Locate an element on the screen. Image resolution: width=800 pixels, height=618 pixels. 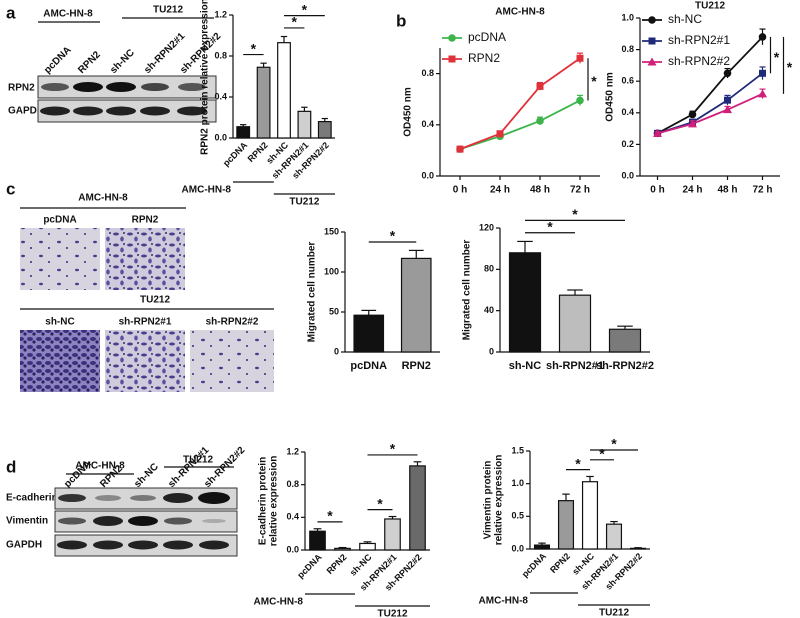
x-tick-label: RPN2 is located at coordinates (560, 563).